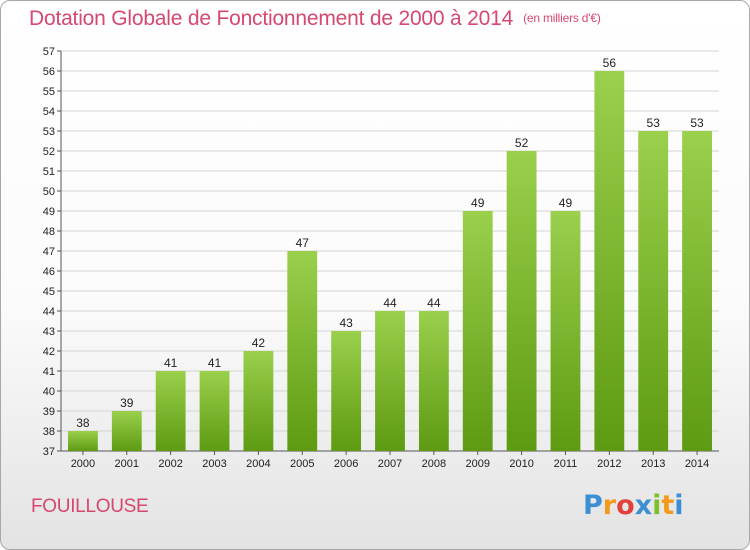 This screenshot has width=750, height=550. I want to click on y-tick-label: 56, so click(49, 72).